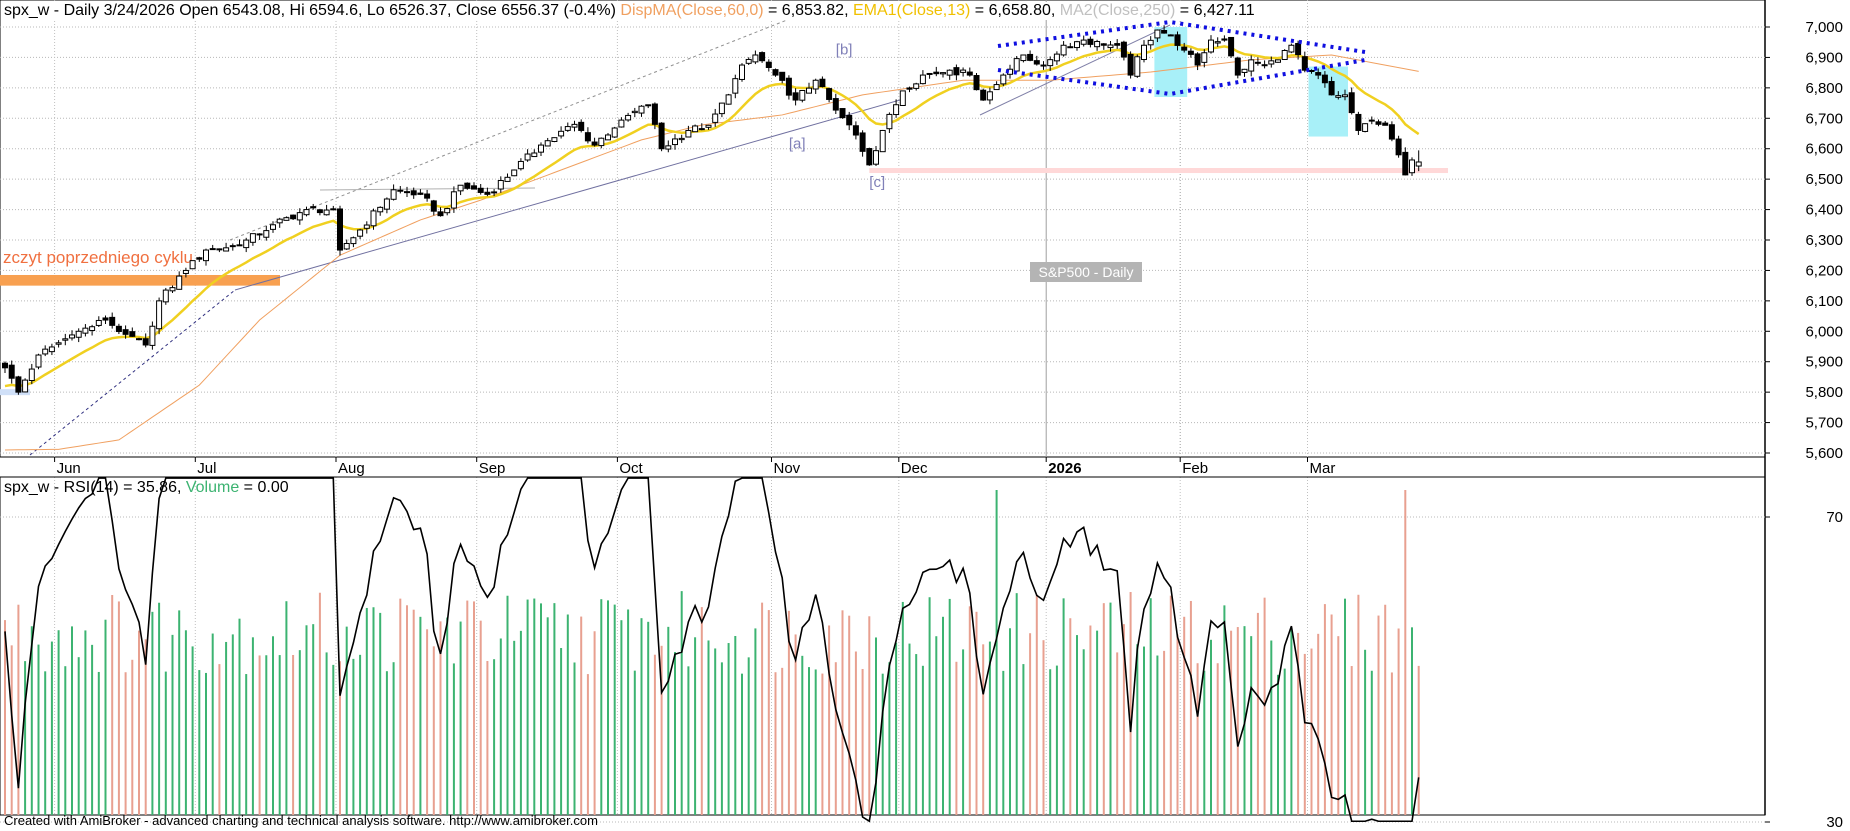 This screenshot has height=831, width=1850. What do you see at coordinates (492, 468) in the screenshot?
I see `month-label: Sep` at bounding box center [492, 468].